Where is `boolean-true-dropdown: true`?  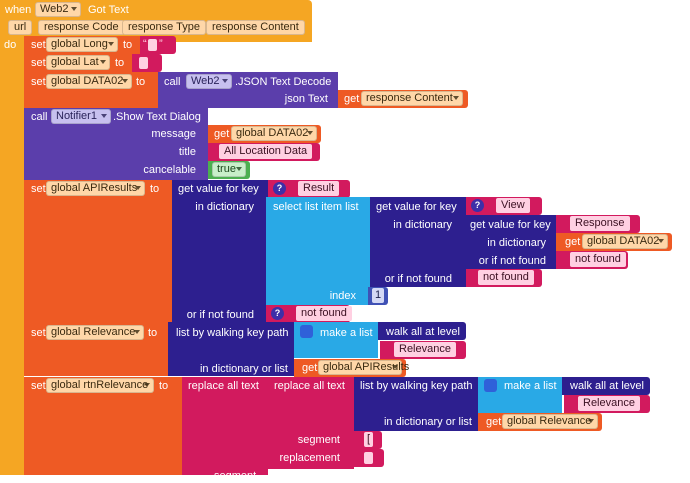
boolean-true-dropdown: true is located at coordinates (229, 169).